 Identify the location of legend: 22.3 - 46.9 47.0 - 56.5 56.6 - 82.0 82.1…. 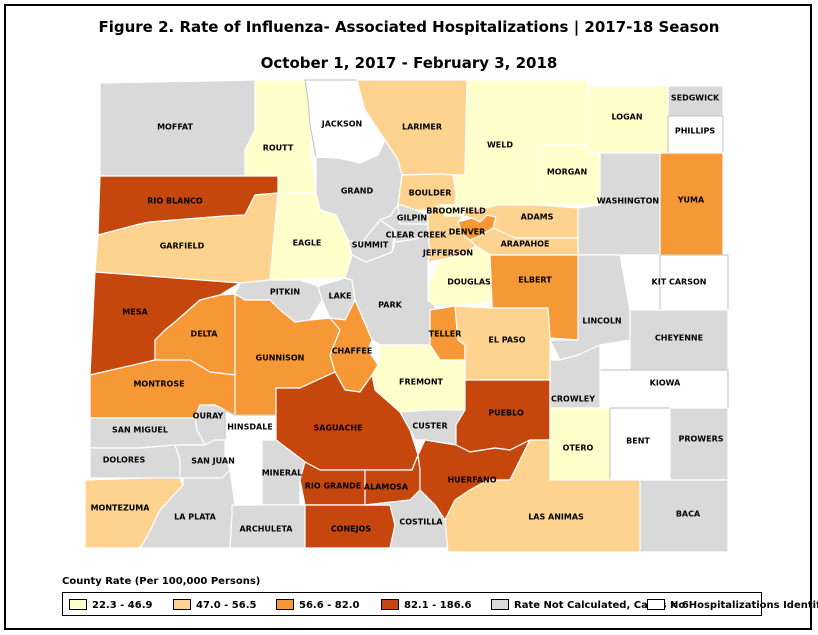
(440, 604).